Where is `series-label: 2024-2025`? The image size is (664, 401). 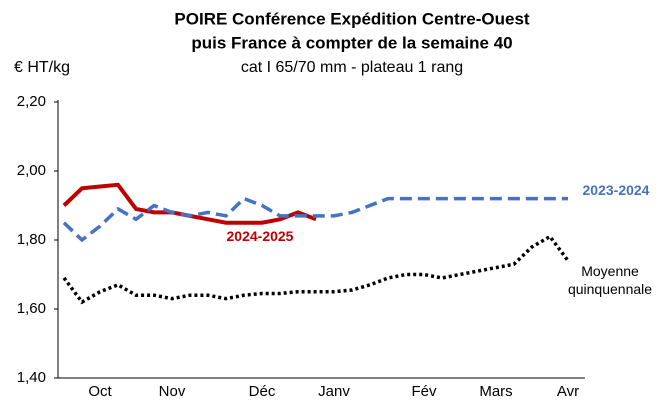 series-label: 2024-2025 is located at coordinates (260, 236).